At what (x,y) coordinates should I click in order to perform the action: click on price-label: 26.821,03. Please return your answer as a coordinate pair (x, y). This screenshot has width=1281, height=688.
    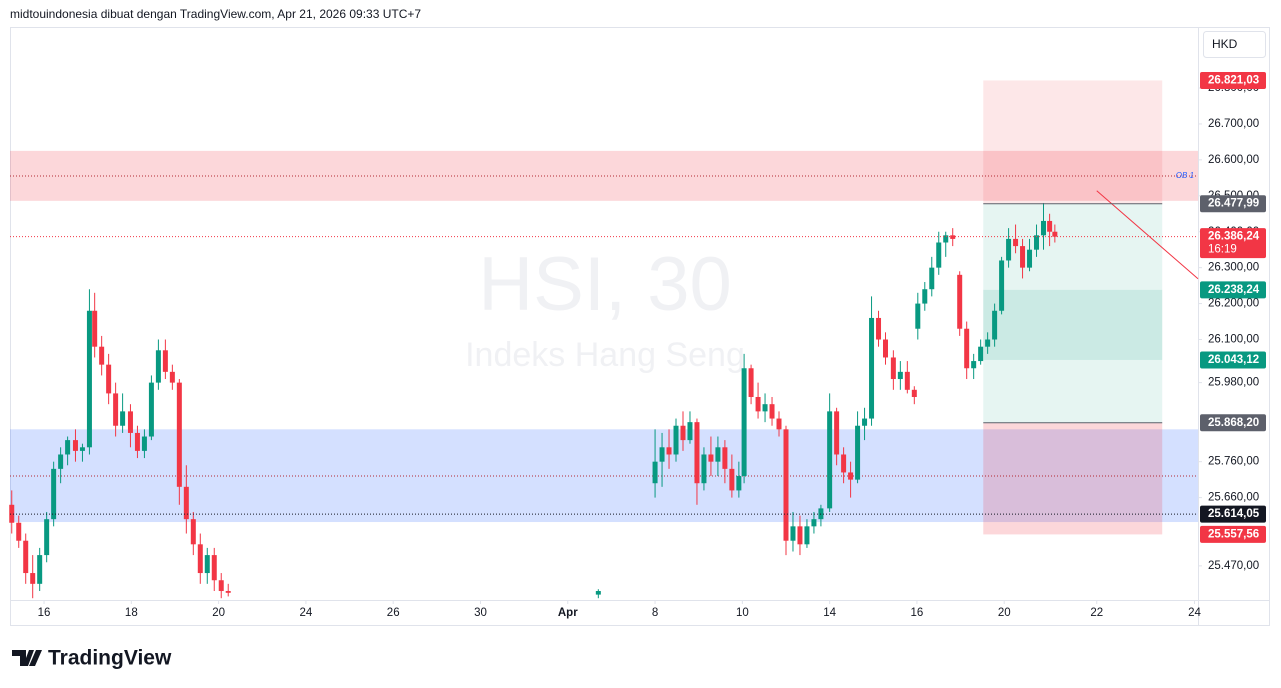
    Looking at the image, I should click on (1233, 80).